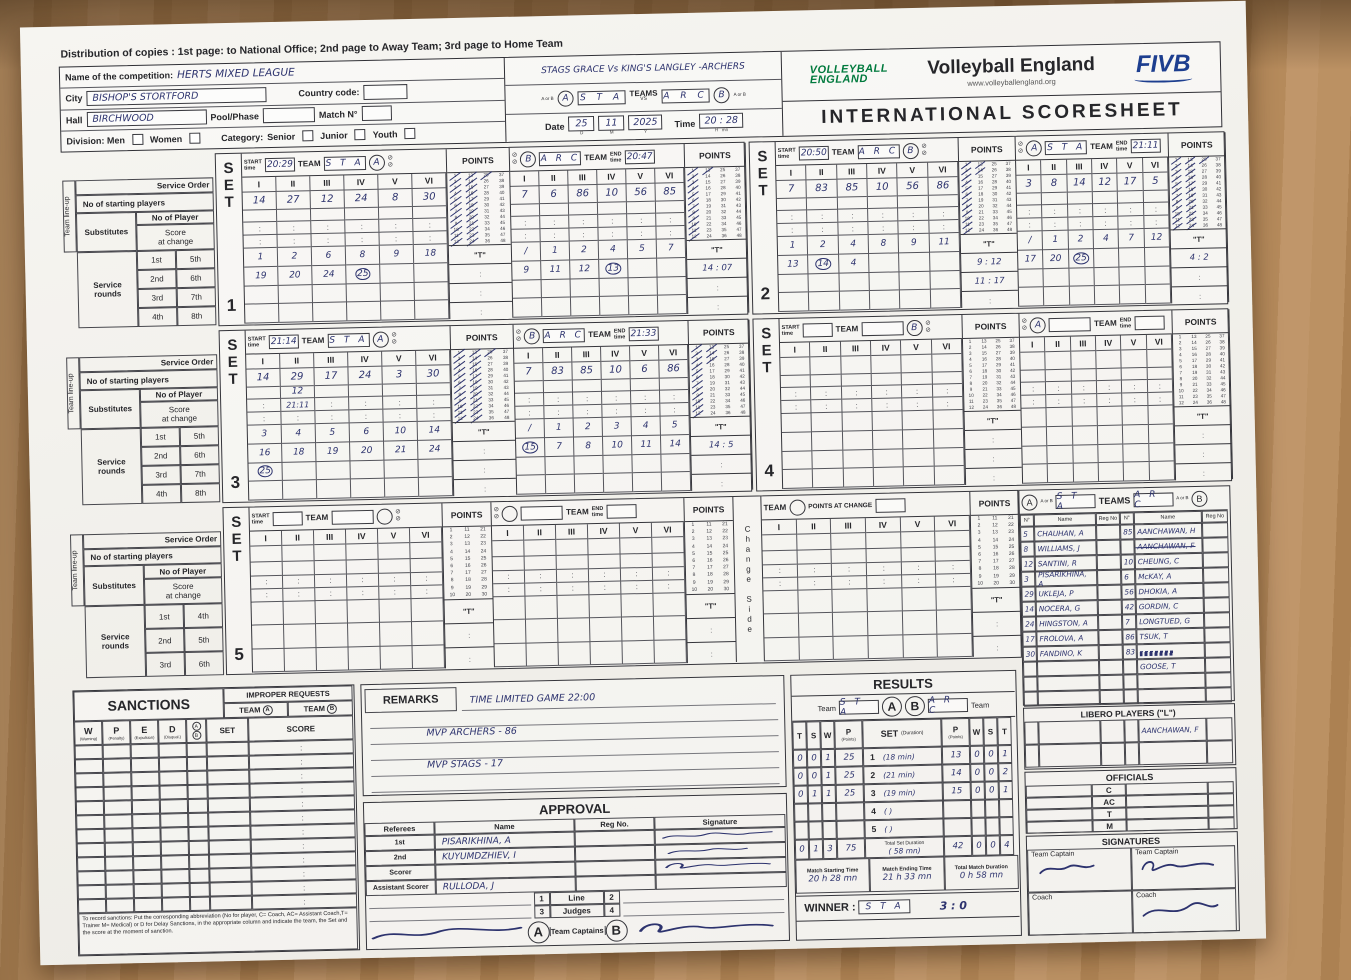  What do you see at coordinates (576, 911) in the screenshot?
I see `judge-label: Judges` at bounding box center [576, 911].